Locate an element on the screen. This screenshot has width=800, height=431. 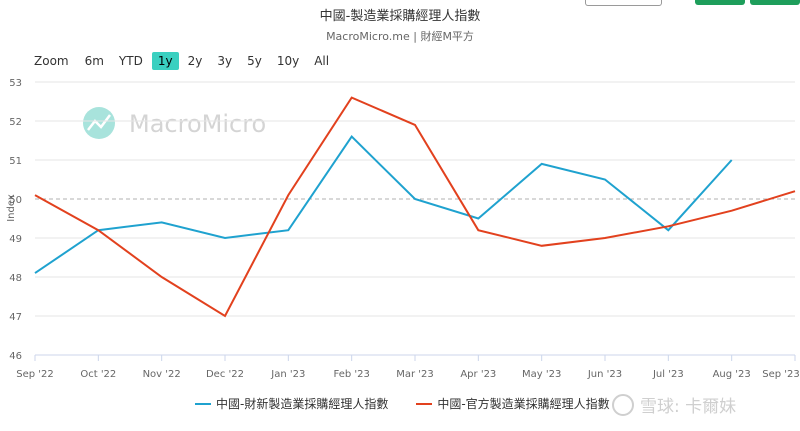
zoom-option-6m: 6m is located at coordinates (94, 61).